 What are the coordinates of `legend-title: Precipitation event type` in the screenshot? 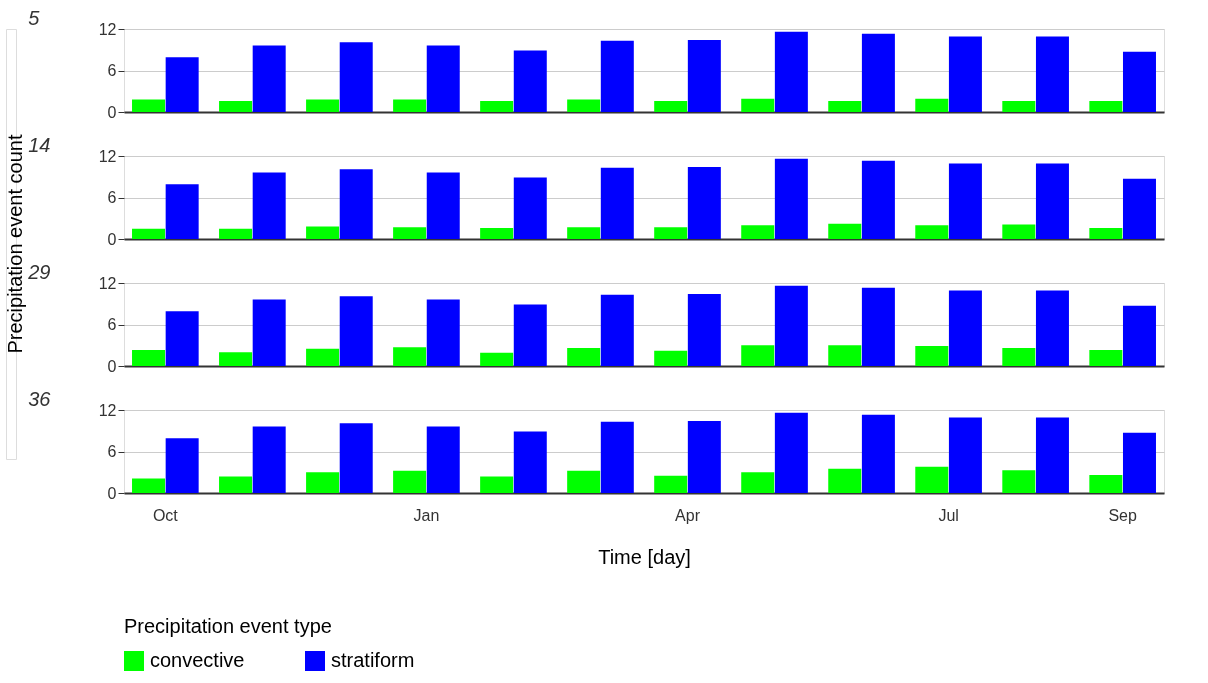 It's located at (228, 626).